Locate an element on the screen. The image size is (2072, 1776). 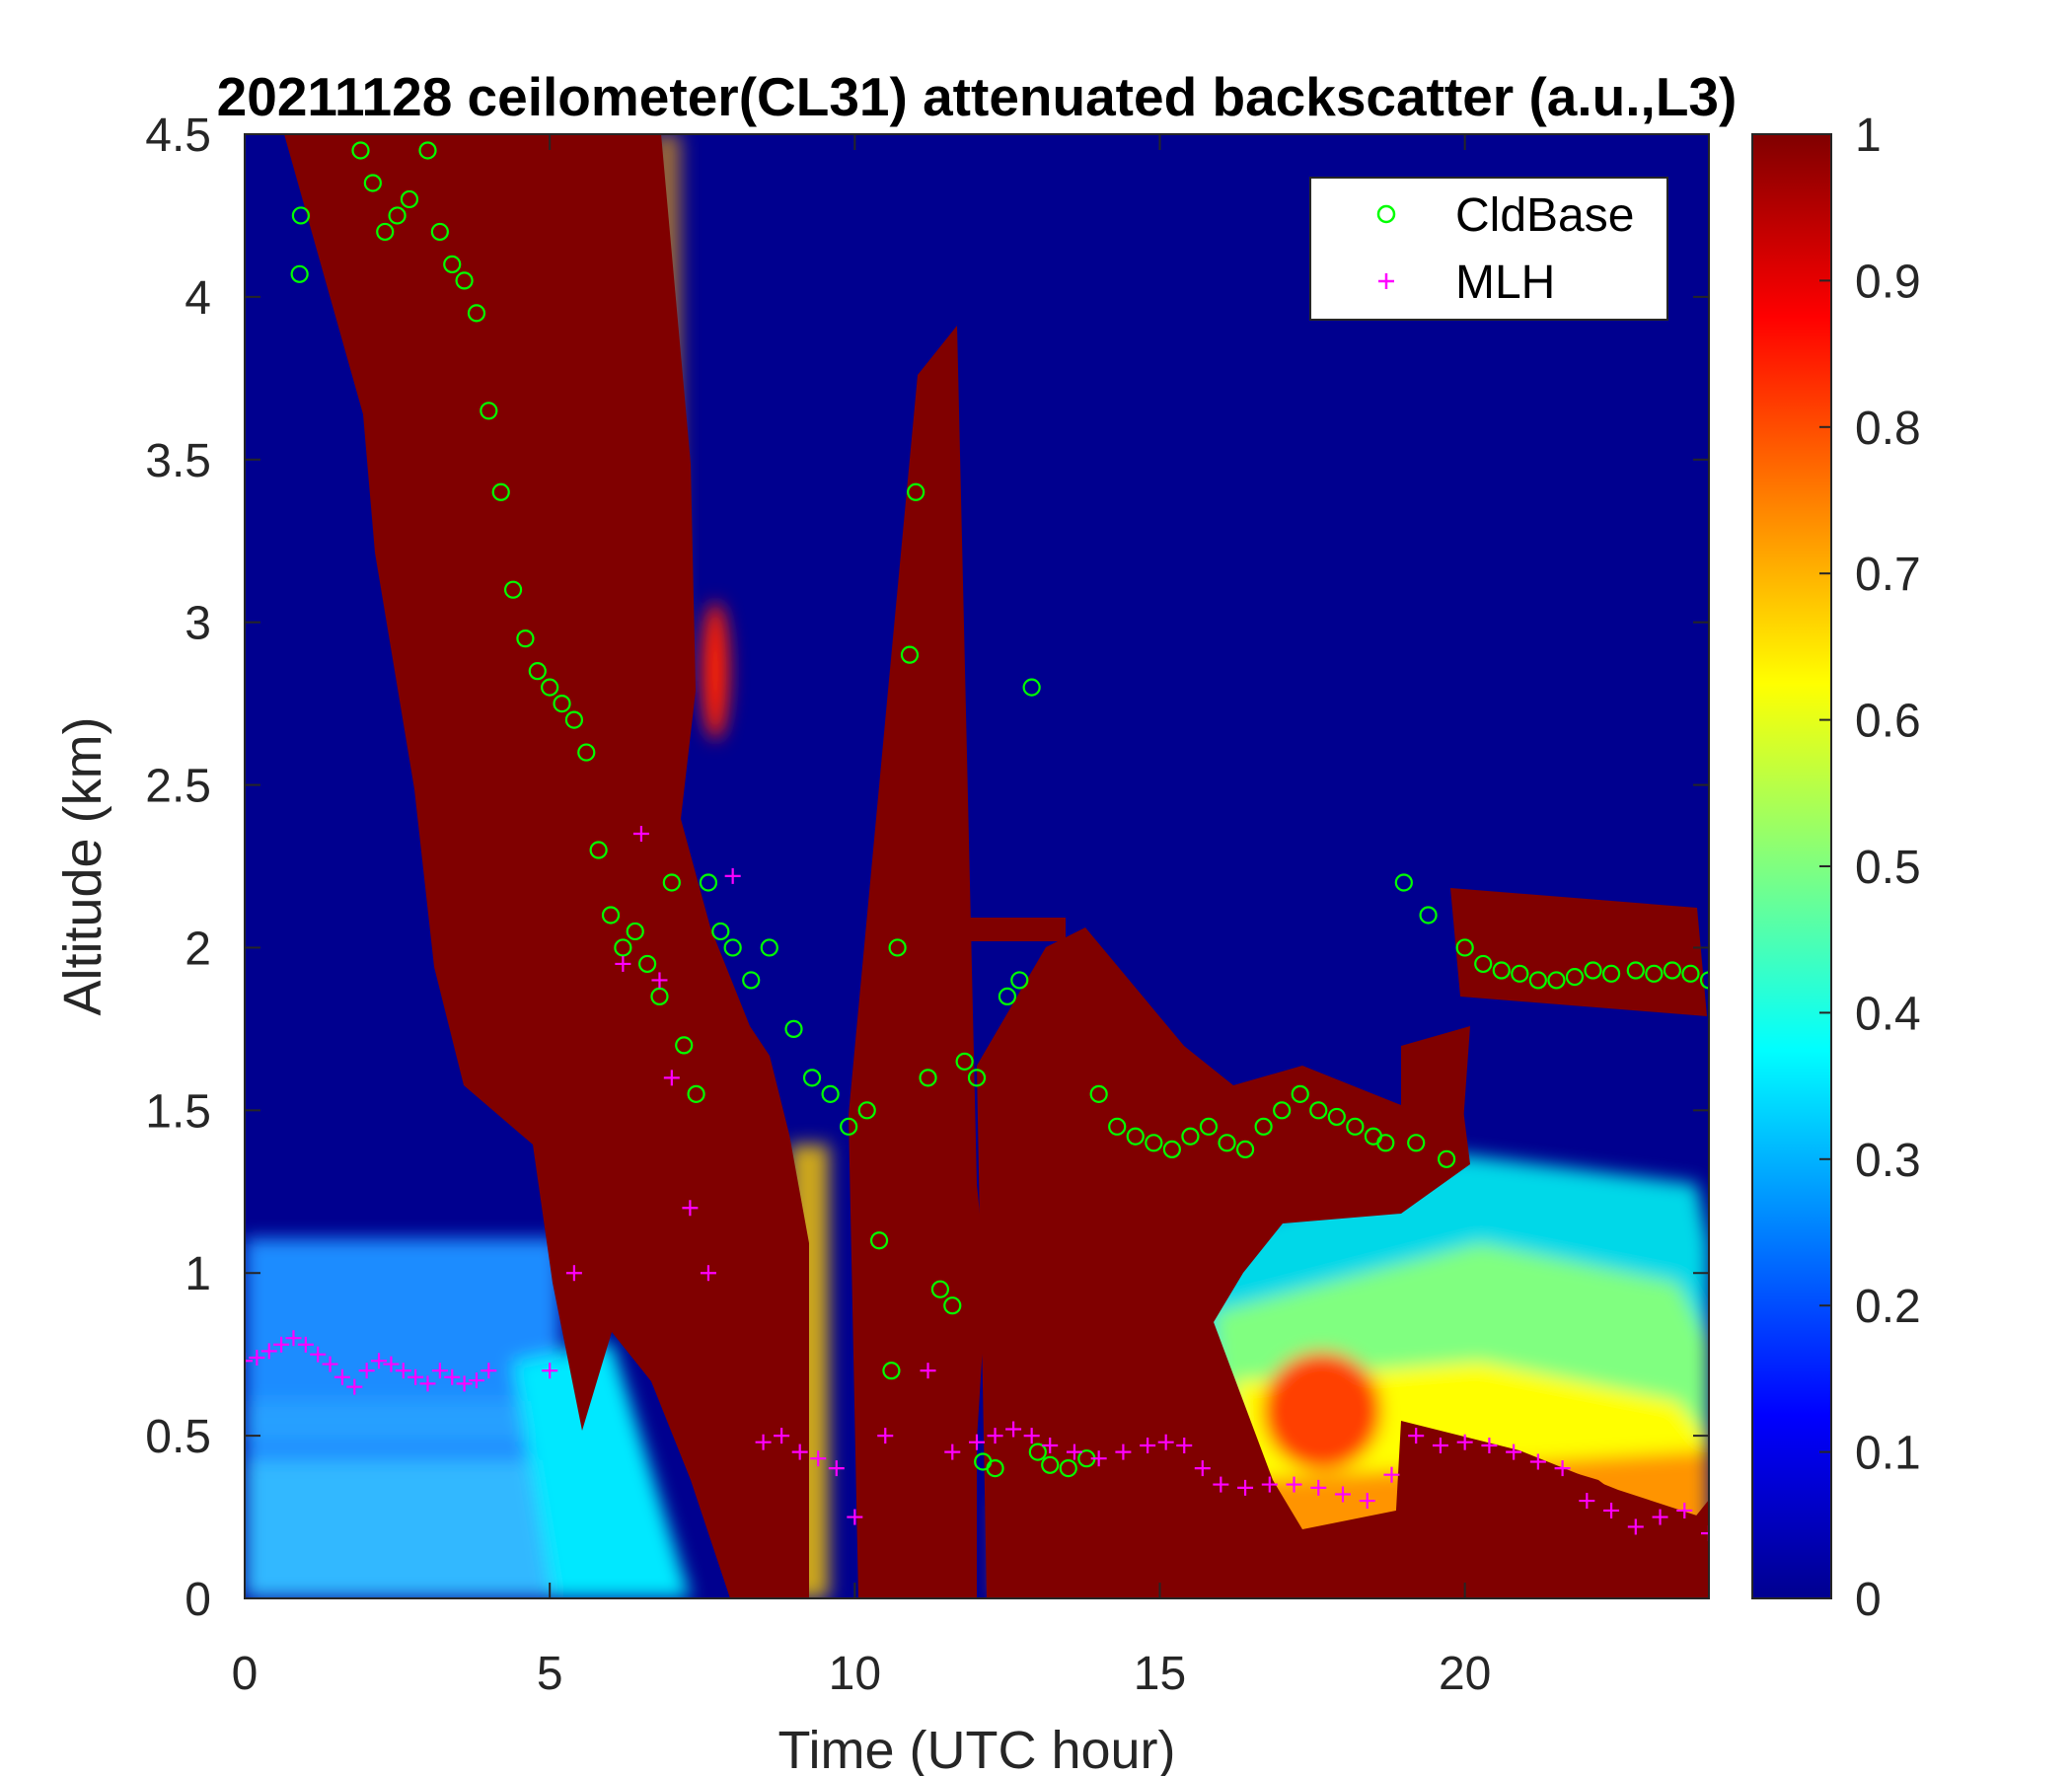
legend-label-cldbase: CldBase is located at coordinates (1544, 216).